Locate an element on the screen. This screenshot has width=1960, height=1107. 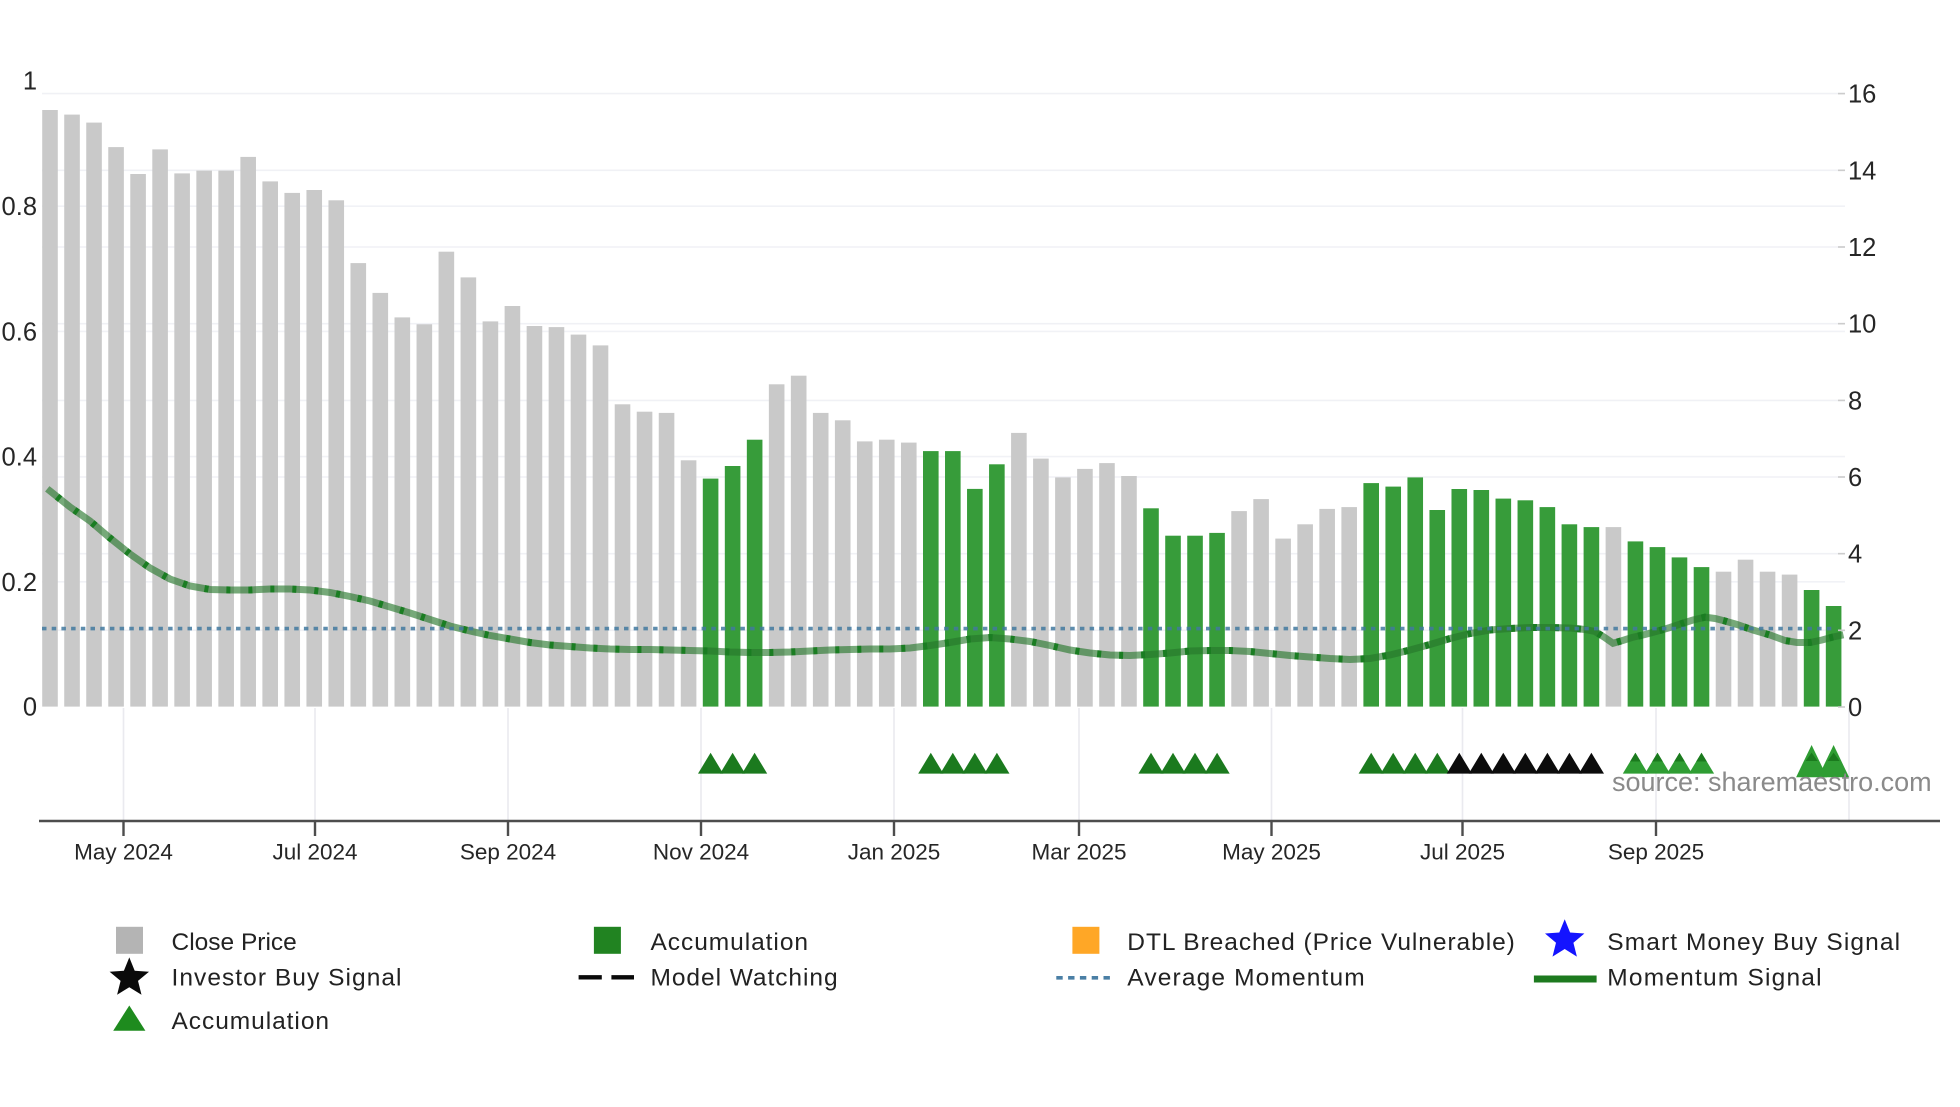
svg-text: 0.8 is located at coordinates (19, 207).